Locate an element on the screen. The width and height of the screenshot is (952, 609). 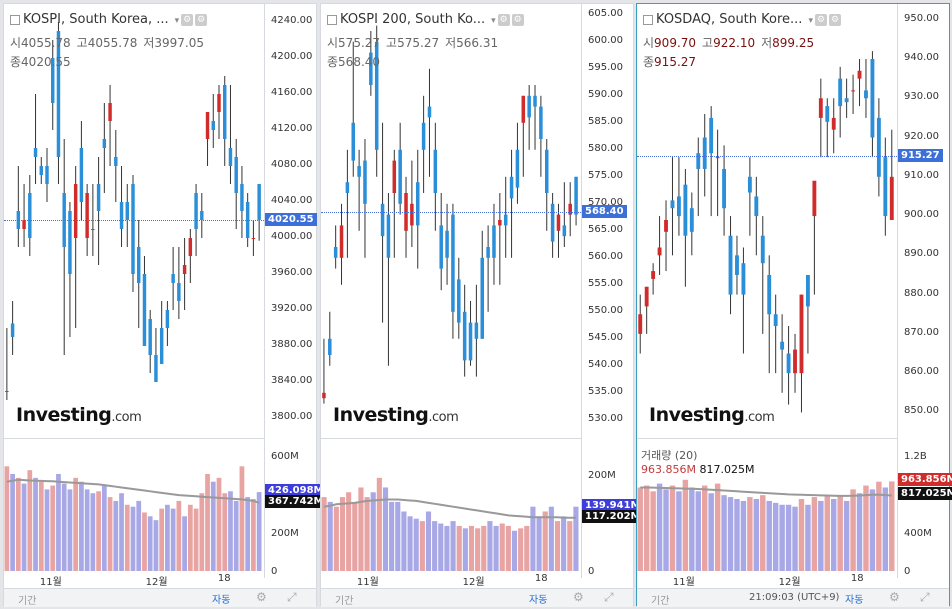
investing-logo: Investing.com is located at coordinates (712, 415).